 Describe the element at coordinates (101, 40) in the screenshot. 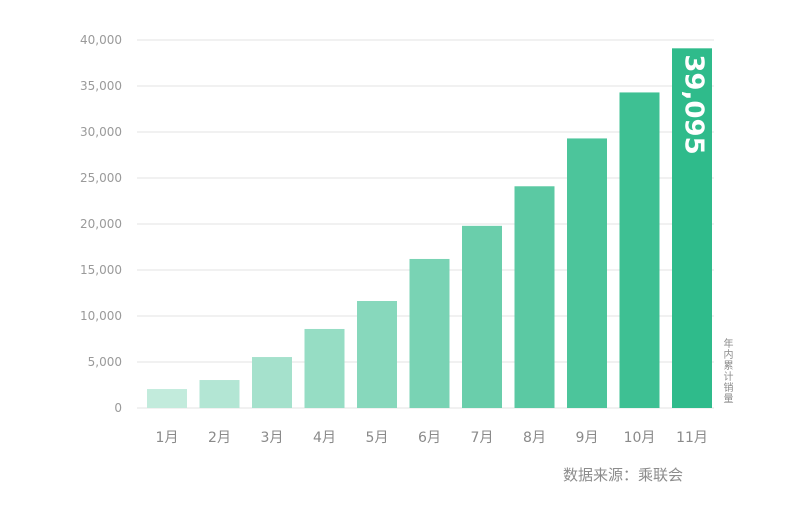

I see `y-tick-label: 40,000` at that location.